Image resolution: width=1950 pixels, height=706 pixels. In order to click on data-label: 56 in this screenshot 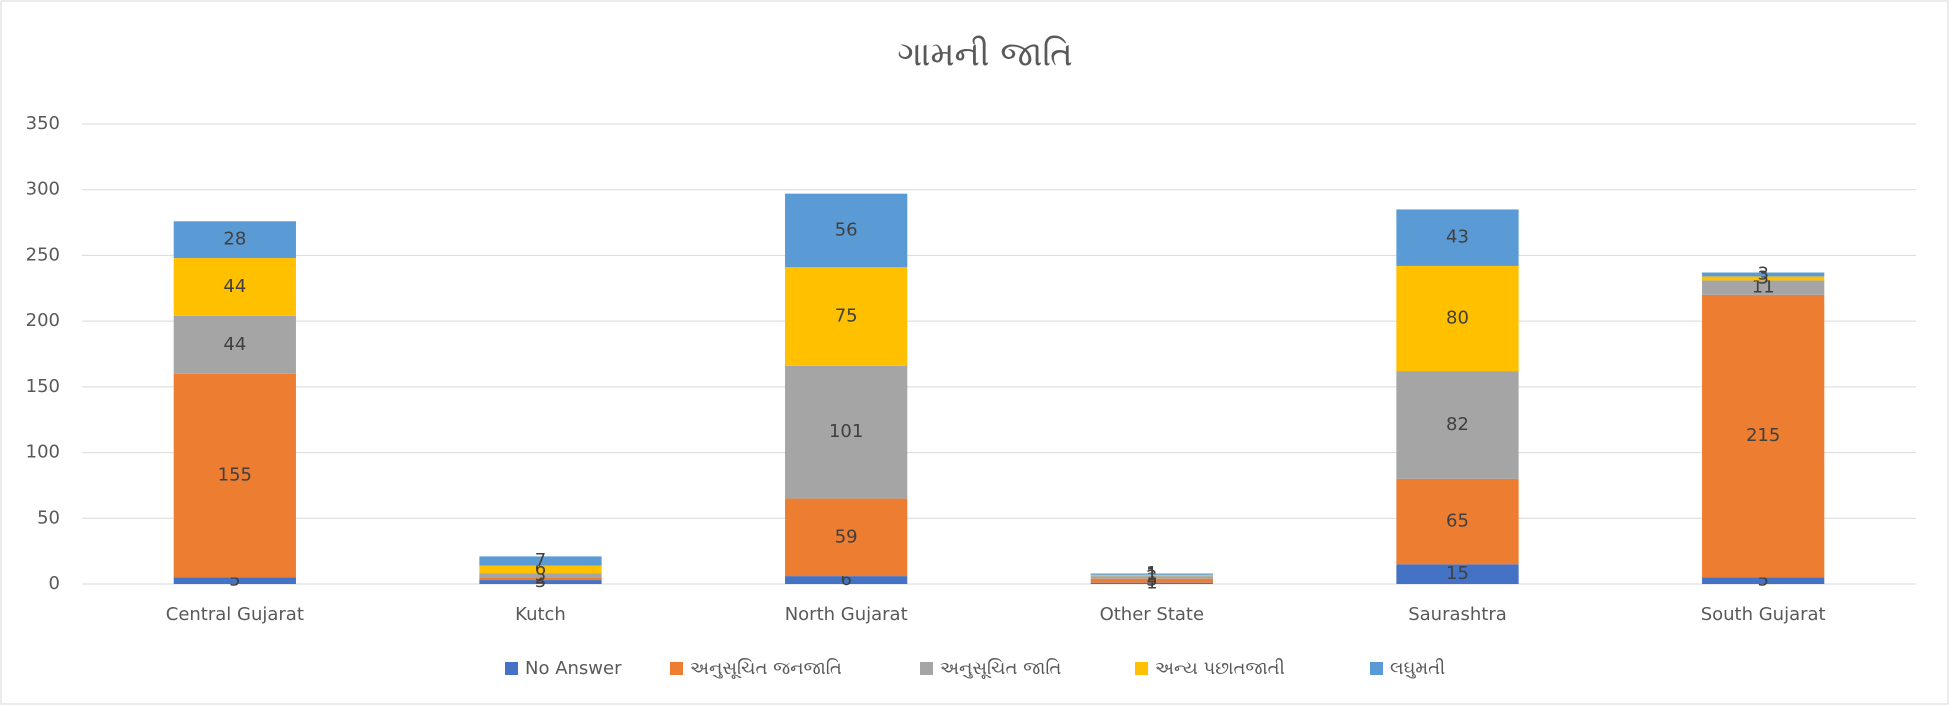, I will do `click(846, 229)`.